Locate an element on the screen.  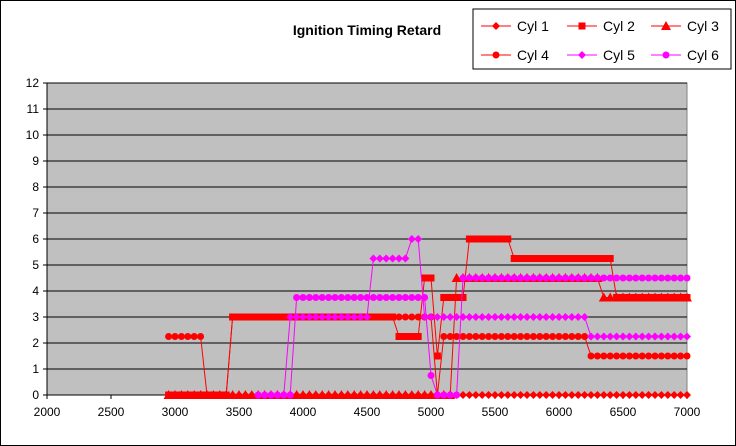
x-tick-label: 5000 is located at coordinates (431, 412).